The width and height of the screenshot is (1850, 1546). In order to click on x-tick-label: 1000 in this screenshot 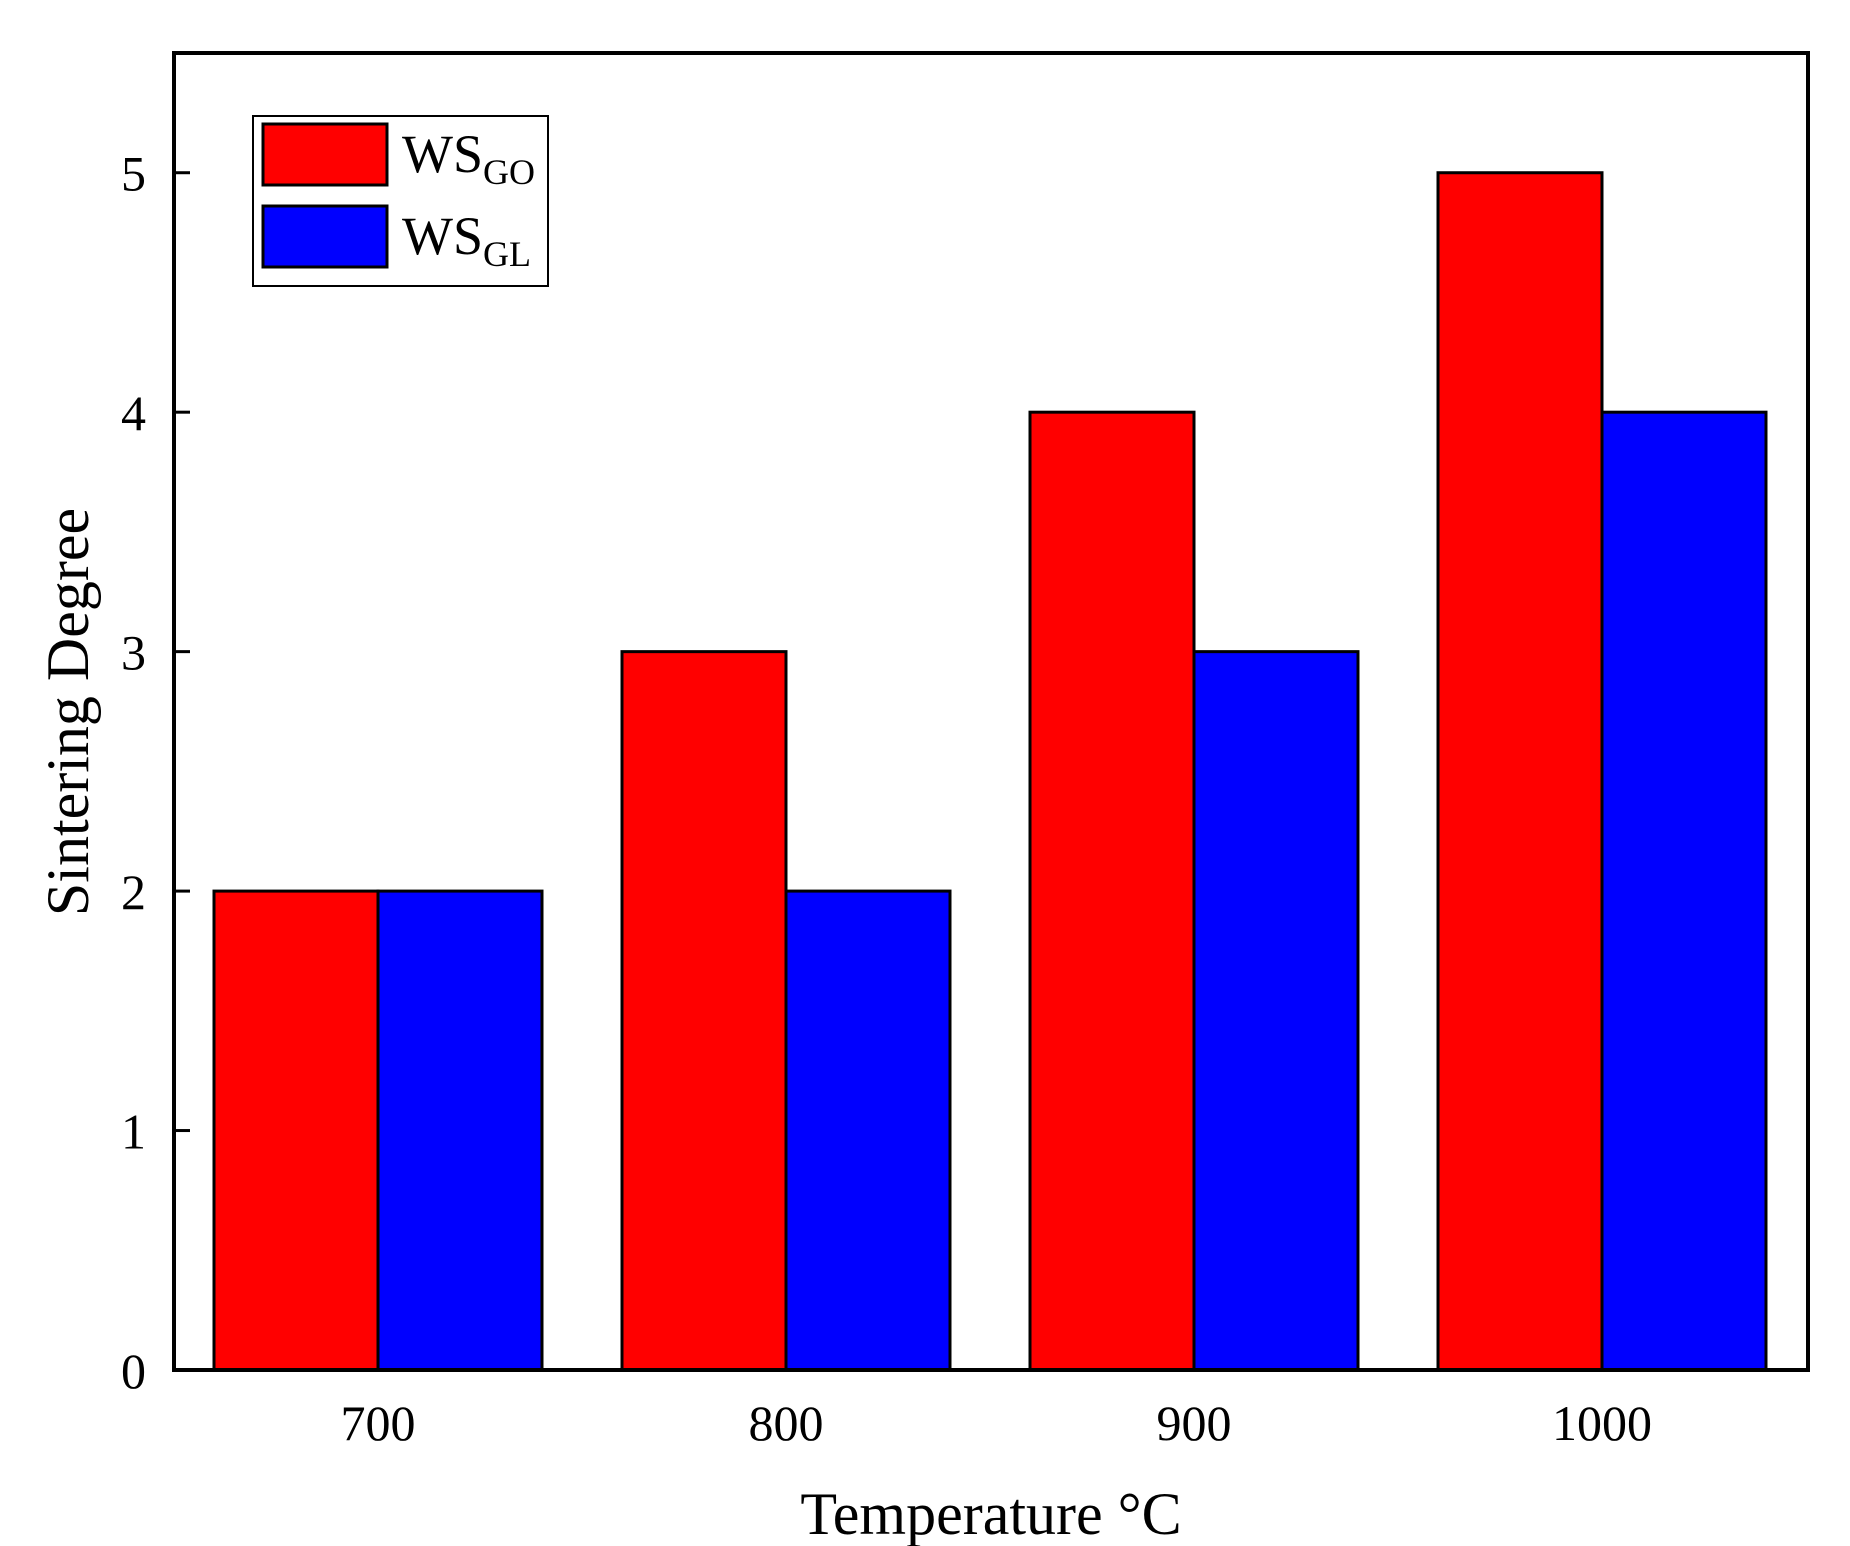, I will do `click(1602, 1423)`.